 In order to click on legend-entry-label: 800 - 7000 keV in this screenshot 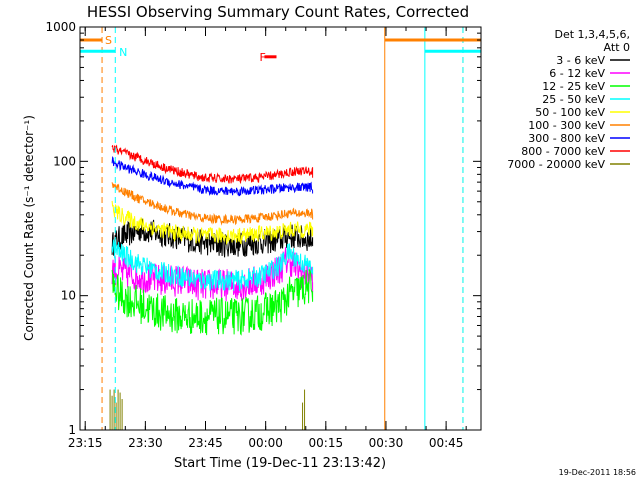, I will do `click(563, 151)`.